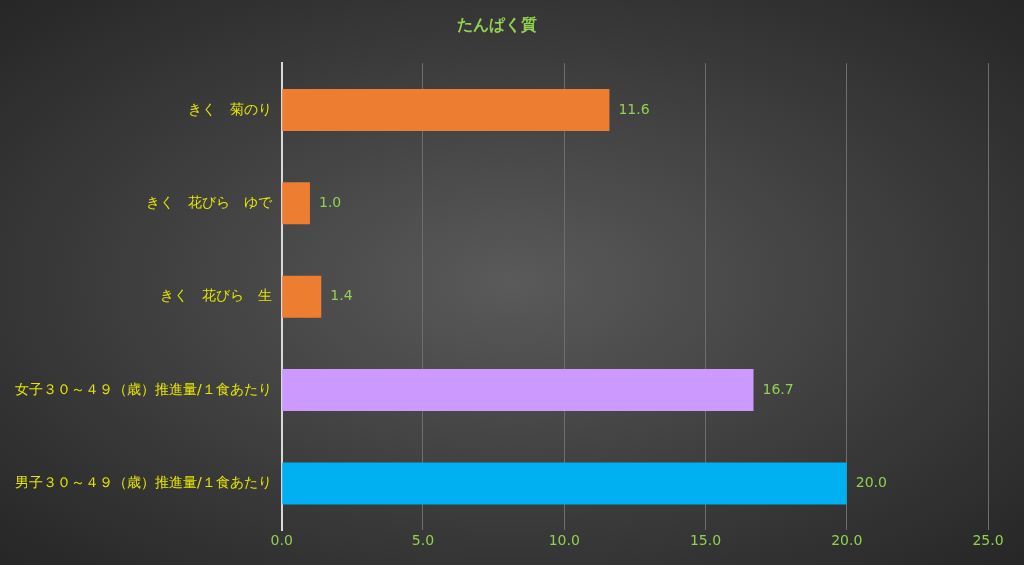  I want to click on x-tick-label: 20.0, so click(847, 540).